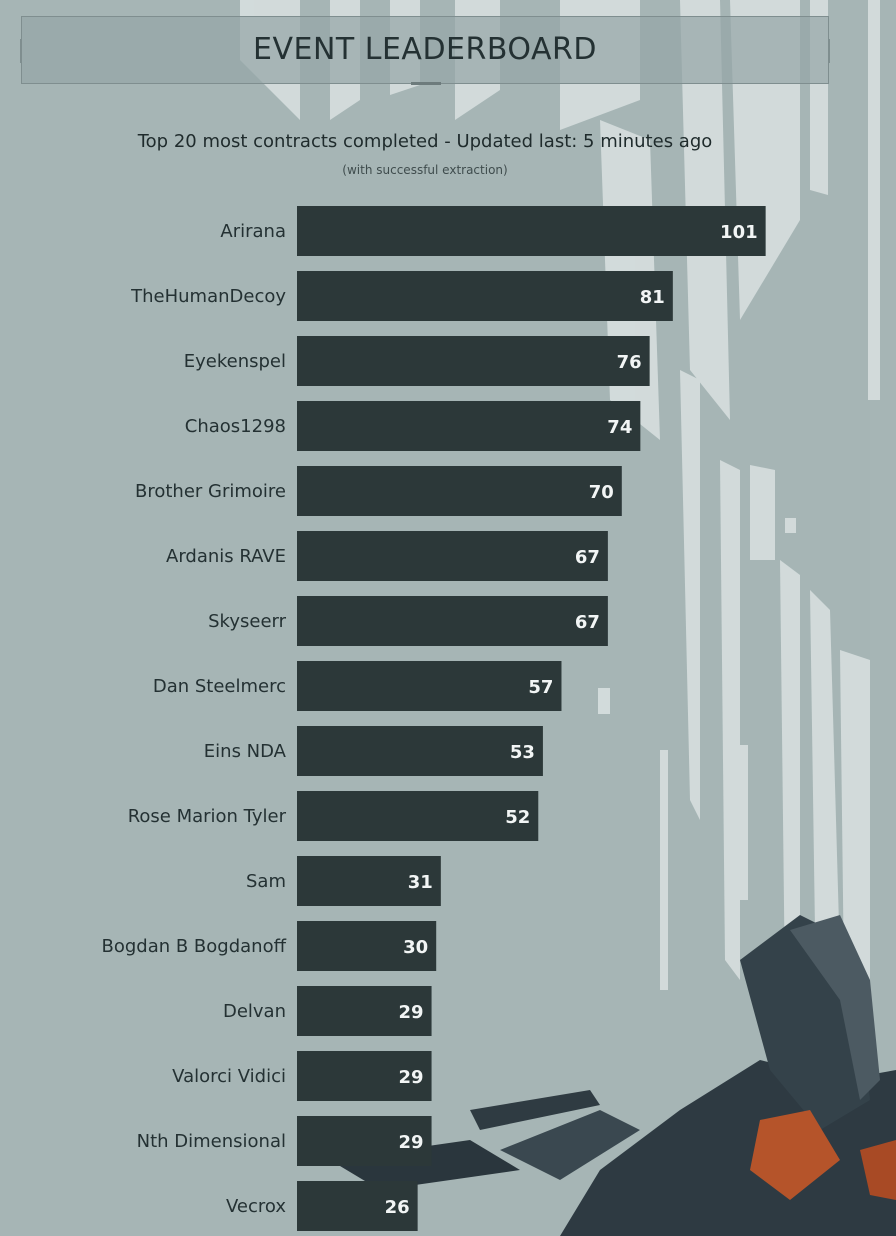  Describe the element at coordinates (522, 752) in the screenshot. I see `bar-value-label: 53` at that location.